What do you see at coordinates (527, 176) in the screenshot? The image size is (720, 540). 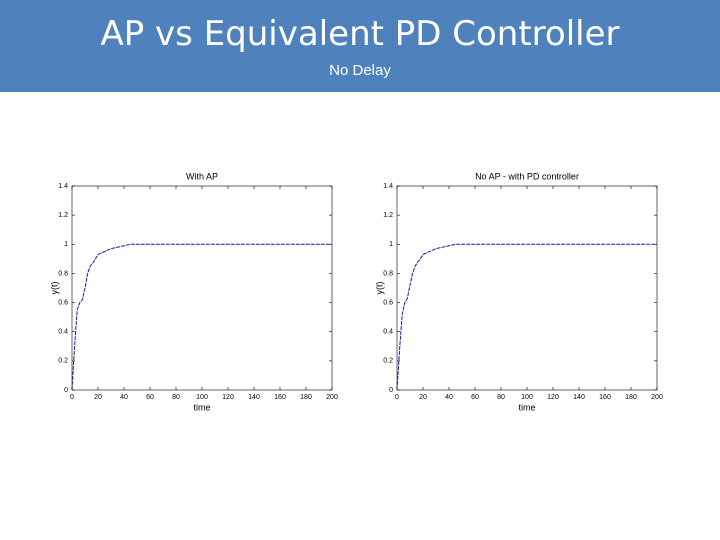 I see `chart-title: No AP - with PD controller` at bounding box center [527, 176].